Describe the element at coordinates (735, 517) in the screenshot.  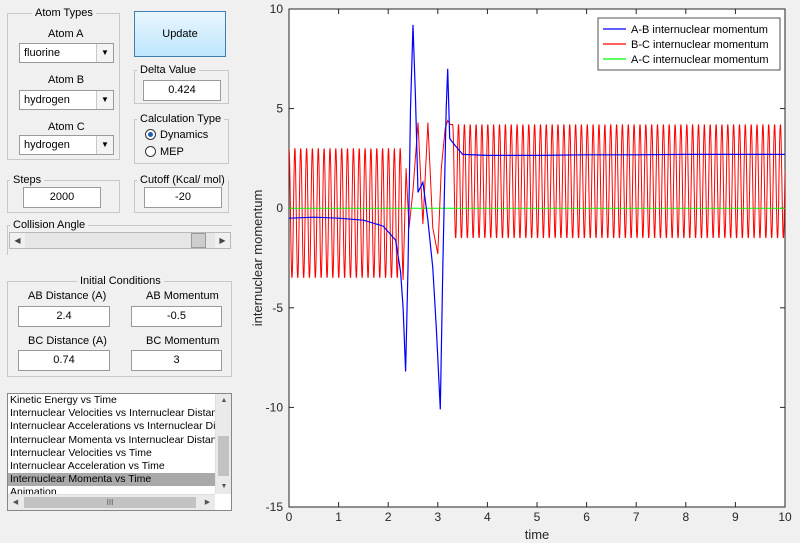
I see `x-tick-label: 9` at that location.